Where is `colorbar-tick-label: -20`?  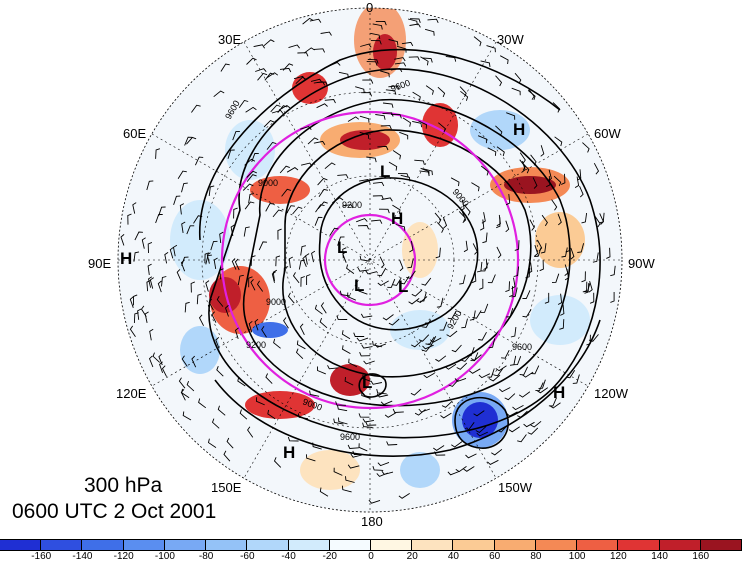 colorbar-tick-label: -20 is located at coordinates (329, 556).